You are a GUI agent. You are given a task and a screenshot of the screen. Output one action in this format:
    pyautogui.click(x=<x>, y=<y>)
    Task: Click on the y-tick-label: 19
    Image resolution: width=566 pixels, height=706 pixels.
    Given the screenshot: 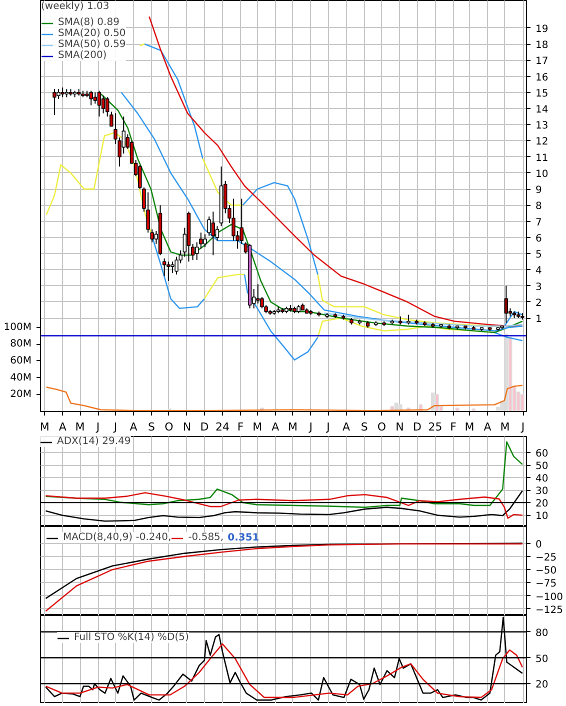 What is the action you would take?
    pyautogui.click(x=542, y=29)
    